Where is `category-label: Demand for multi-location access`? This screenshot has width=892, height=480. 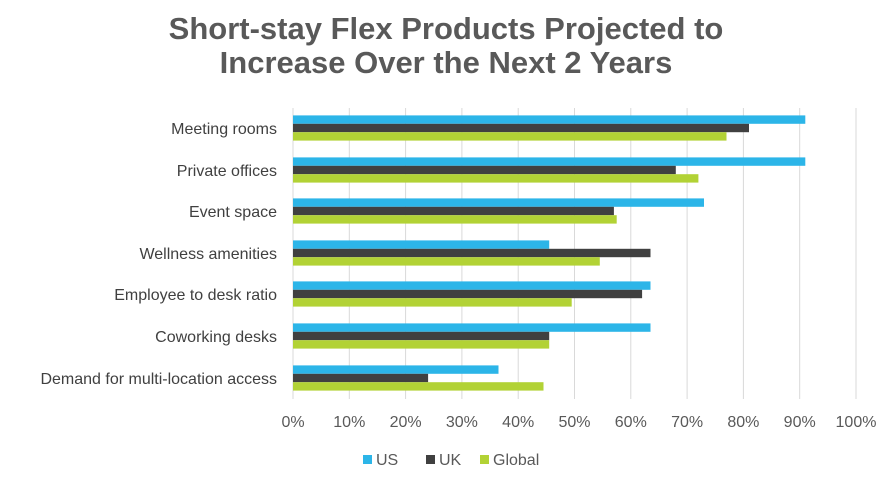
category-label: Demand for multi-location access is located at coordinates (158, 379).